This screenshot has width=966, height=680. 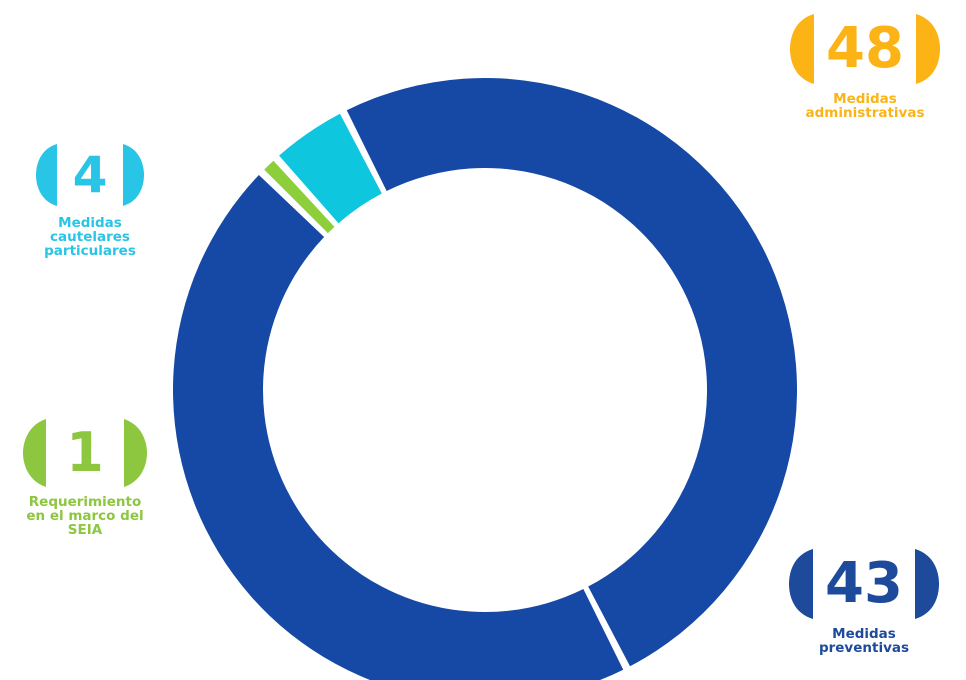 What do you see at coordinates (864, 641) in the screenshot?
I see `caption-medidas-preventivas: Medidas preventivas` at bounding box center [864, 641].